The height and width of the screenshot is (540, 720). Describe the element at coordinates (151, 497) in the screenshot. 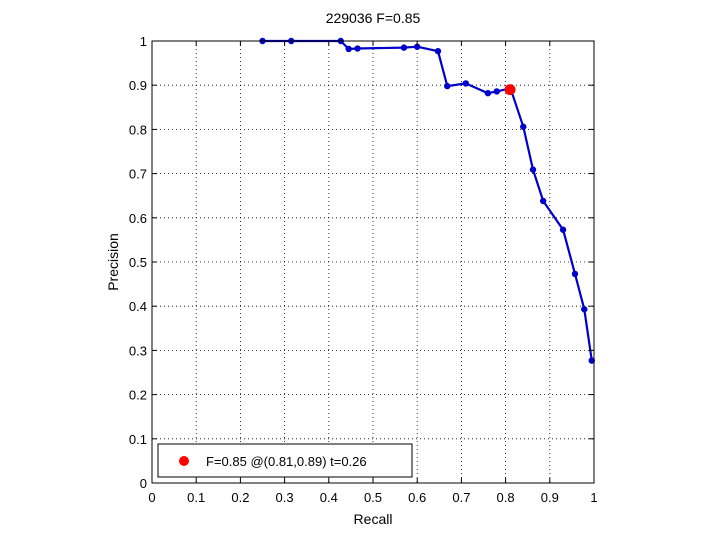

I see `x-tick-label: 0` at that location.